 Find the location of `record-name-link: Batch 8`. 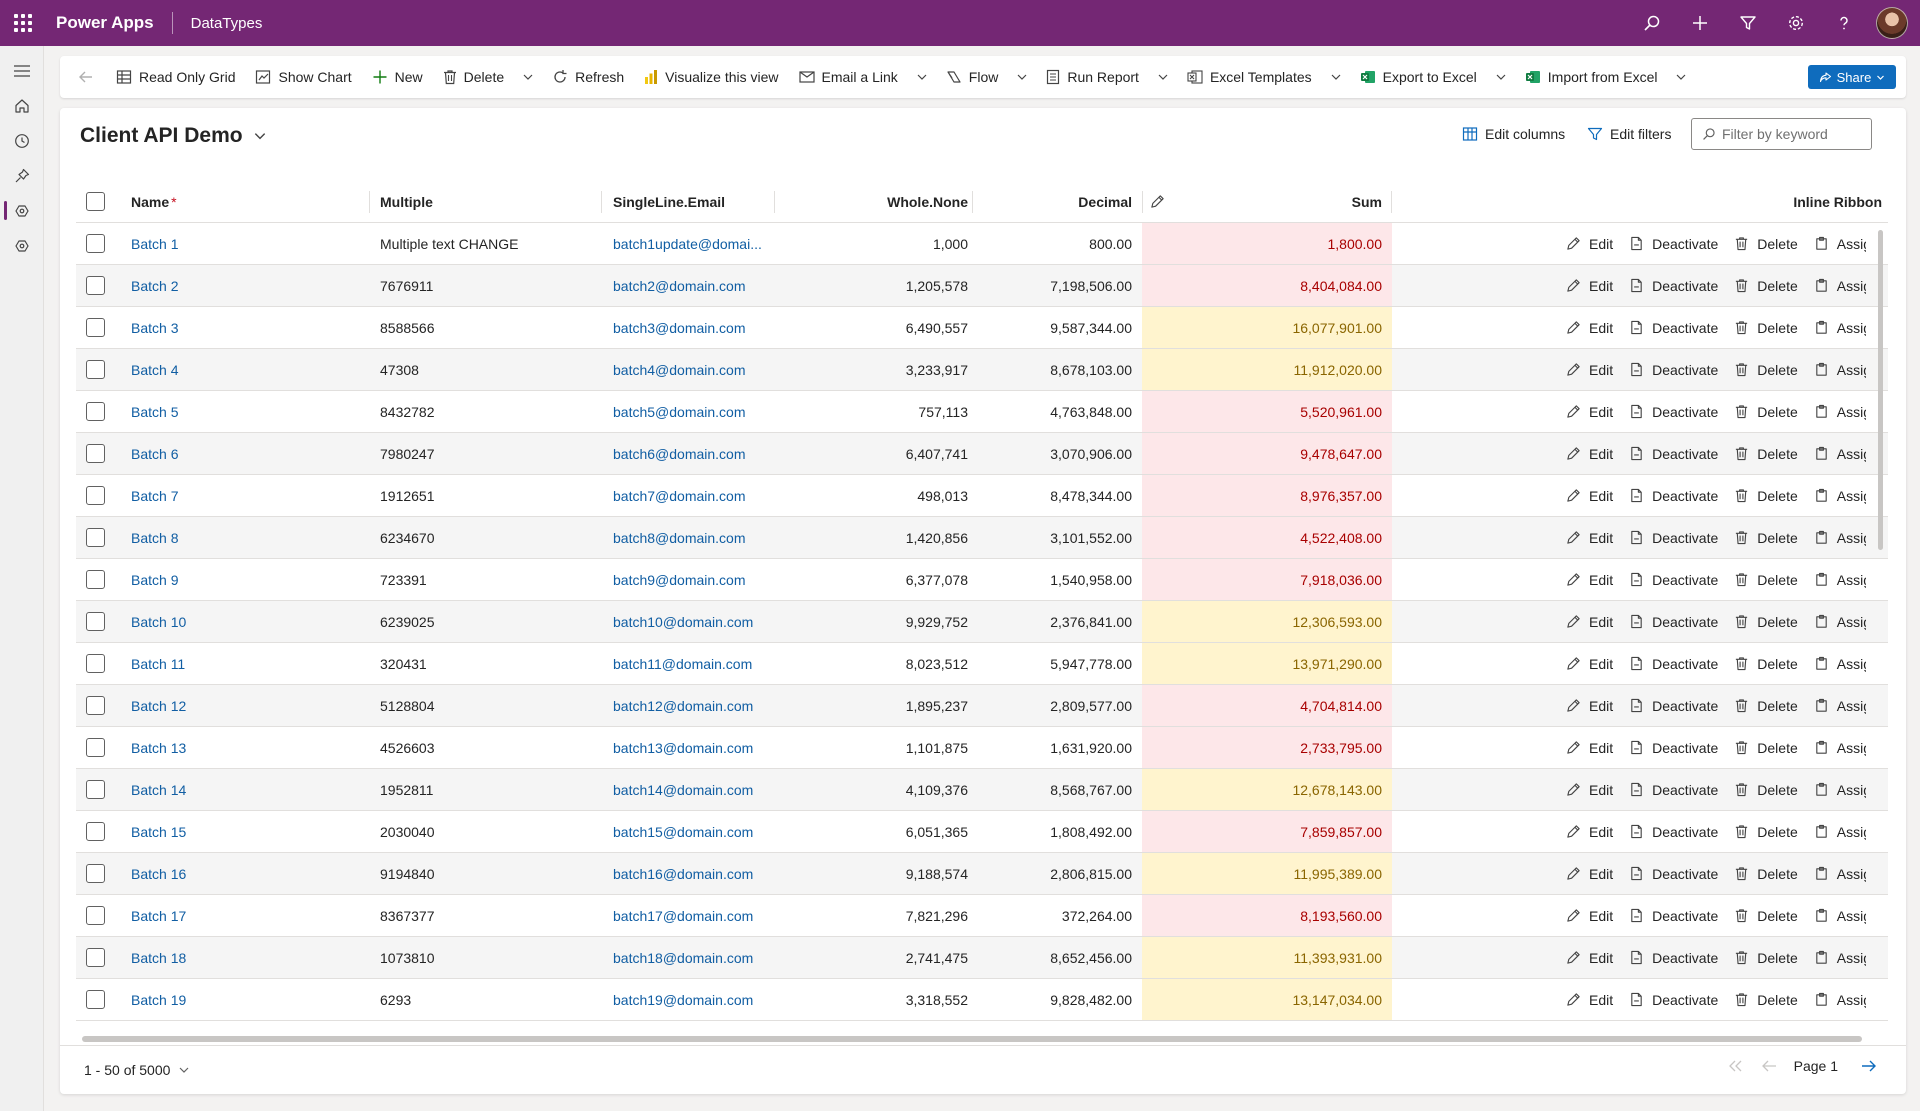

record-name-link: Batch 8 is located at coordinates (155, 537).